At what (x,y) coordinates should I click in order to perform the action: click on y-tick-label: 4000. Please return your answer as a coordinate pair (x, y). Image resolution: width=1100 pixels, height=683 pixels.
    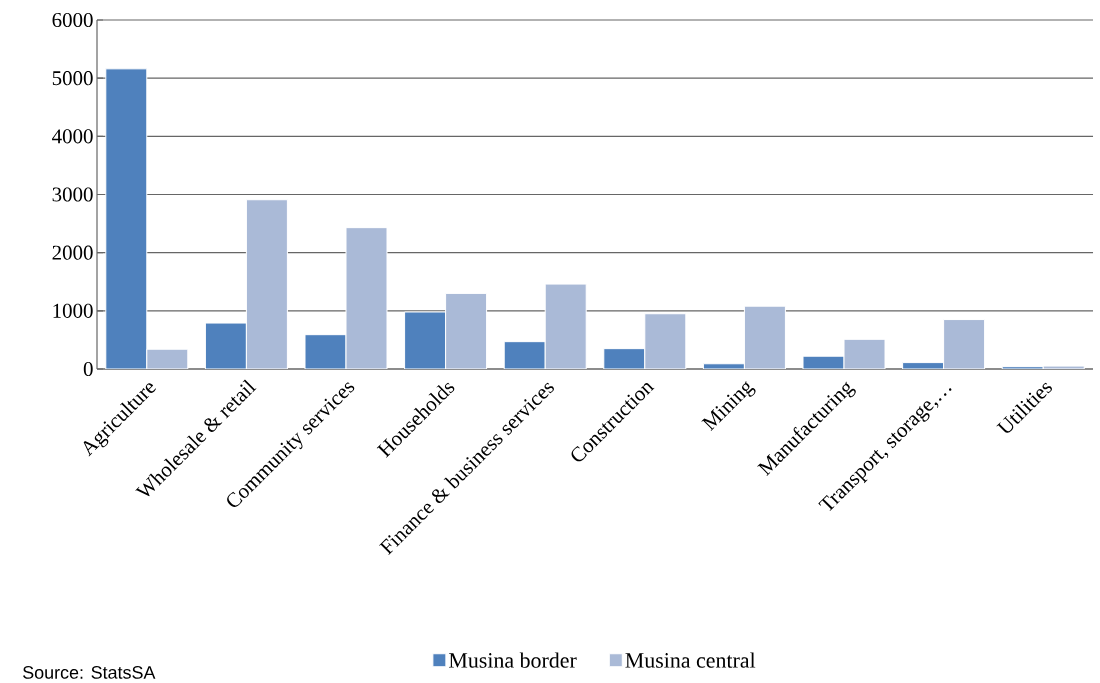
    Looking at the image, I should click on (72, 136).